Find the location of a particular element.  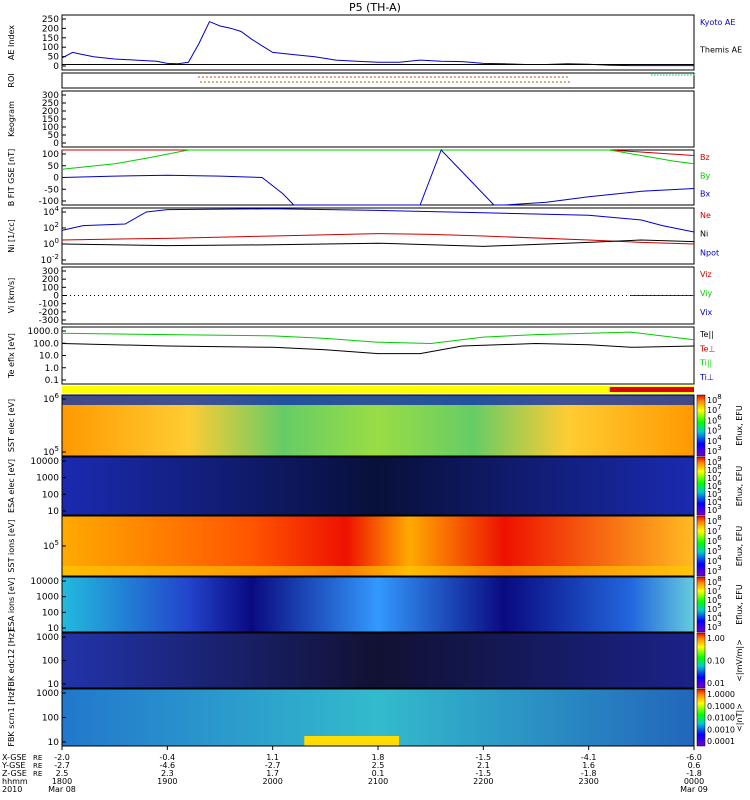

panel-roi: ROI is located at coordinates (351, 80).